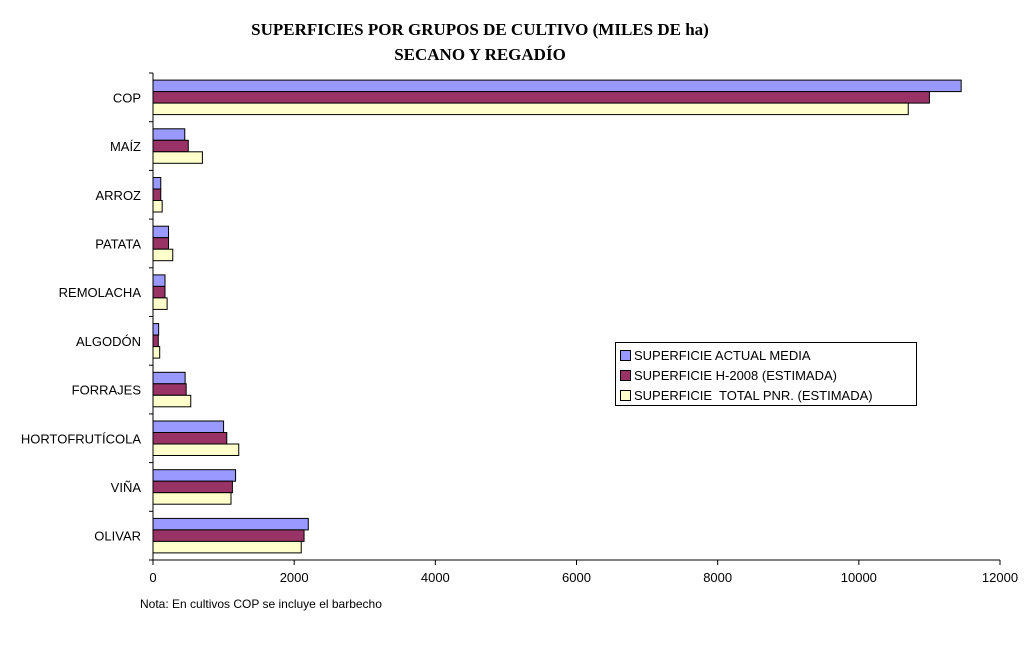 Image resolution: width=1024 pixels, height=647 pixels. Describe the element at coordinates (576, 577) in the screenshot. I see `x-tick-label: 6000` at that location.